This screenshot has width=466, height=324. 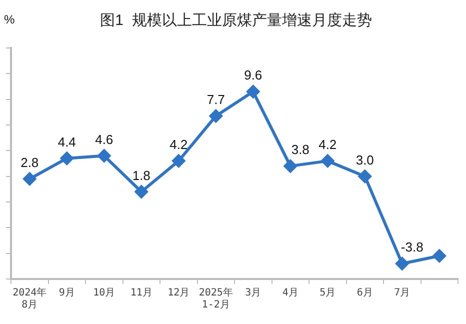 What do you see at coordinates (29, 162) in the screenshot?
I see `data-label: 2.8` at bounding box center [29, 162].